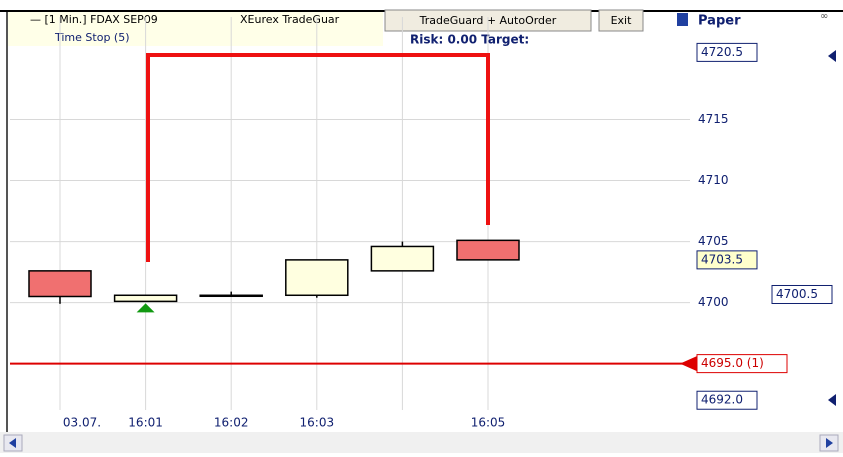 This screenshot has height=457, width=843. I want to click on exit-button, so click(621, 20).